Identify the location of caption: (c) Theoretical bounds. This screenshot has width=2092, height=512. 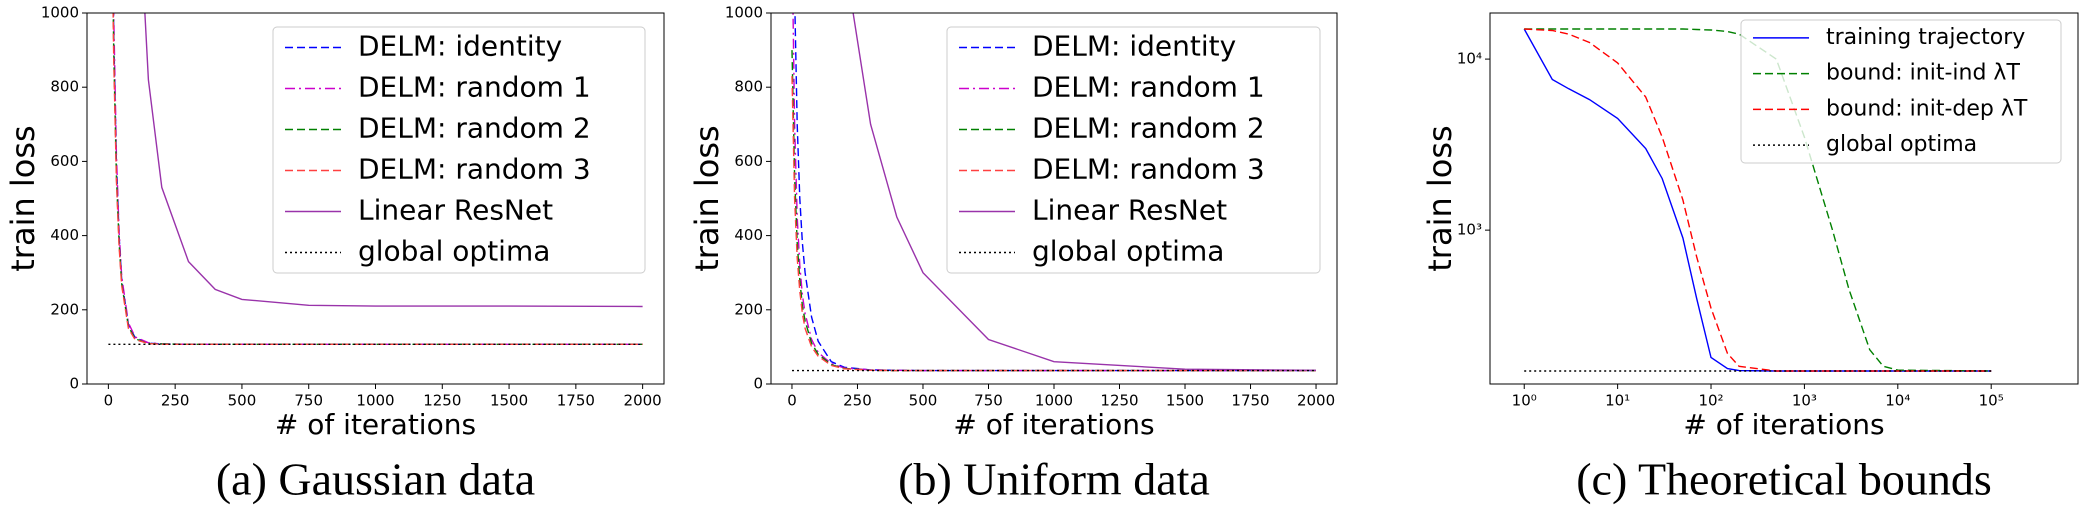
(1784, 479).